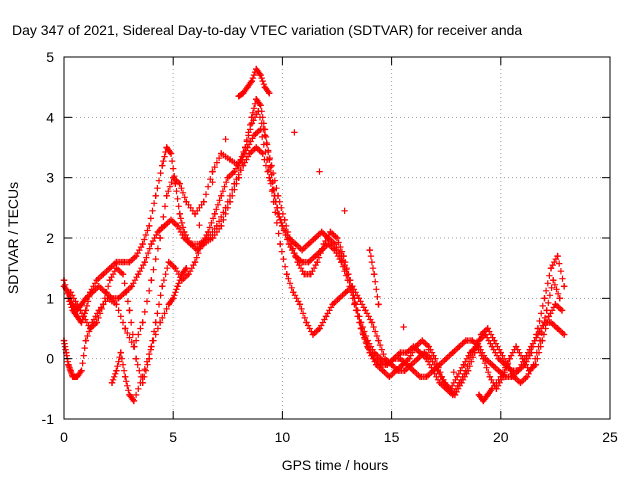 The image size is (640, 480). Describe the element at coordinates (48, 419) in the screenshot. I see `y-tick-label: -1` at that location.